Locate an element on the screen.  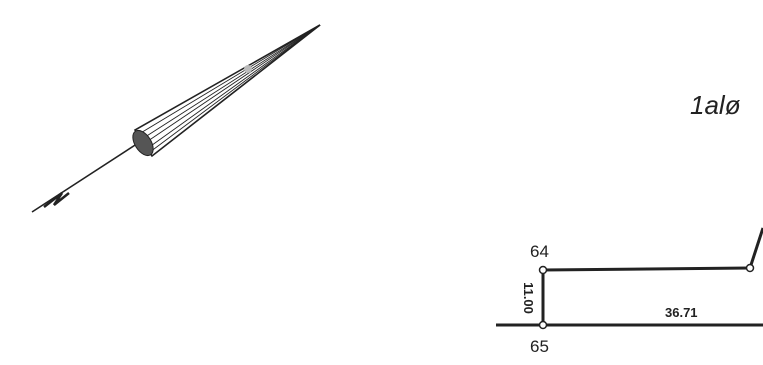
north-letter is located at coordinates (56, 200).